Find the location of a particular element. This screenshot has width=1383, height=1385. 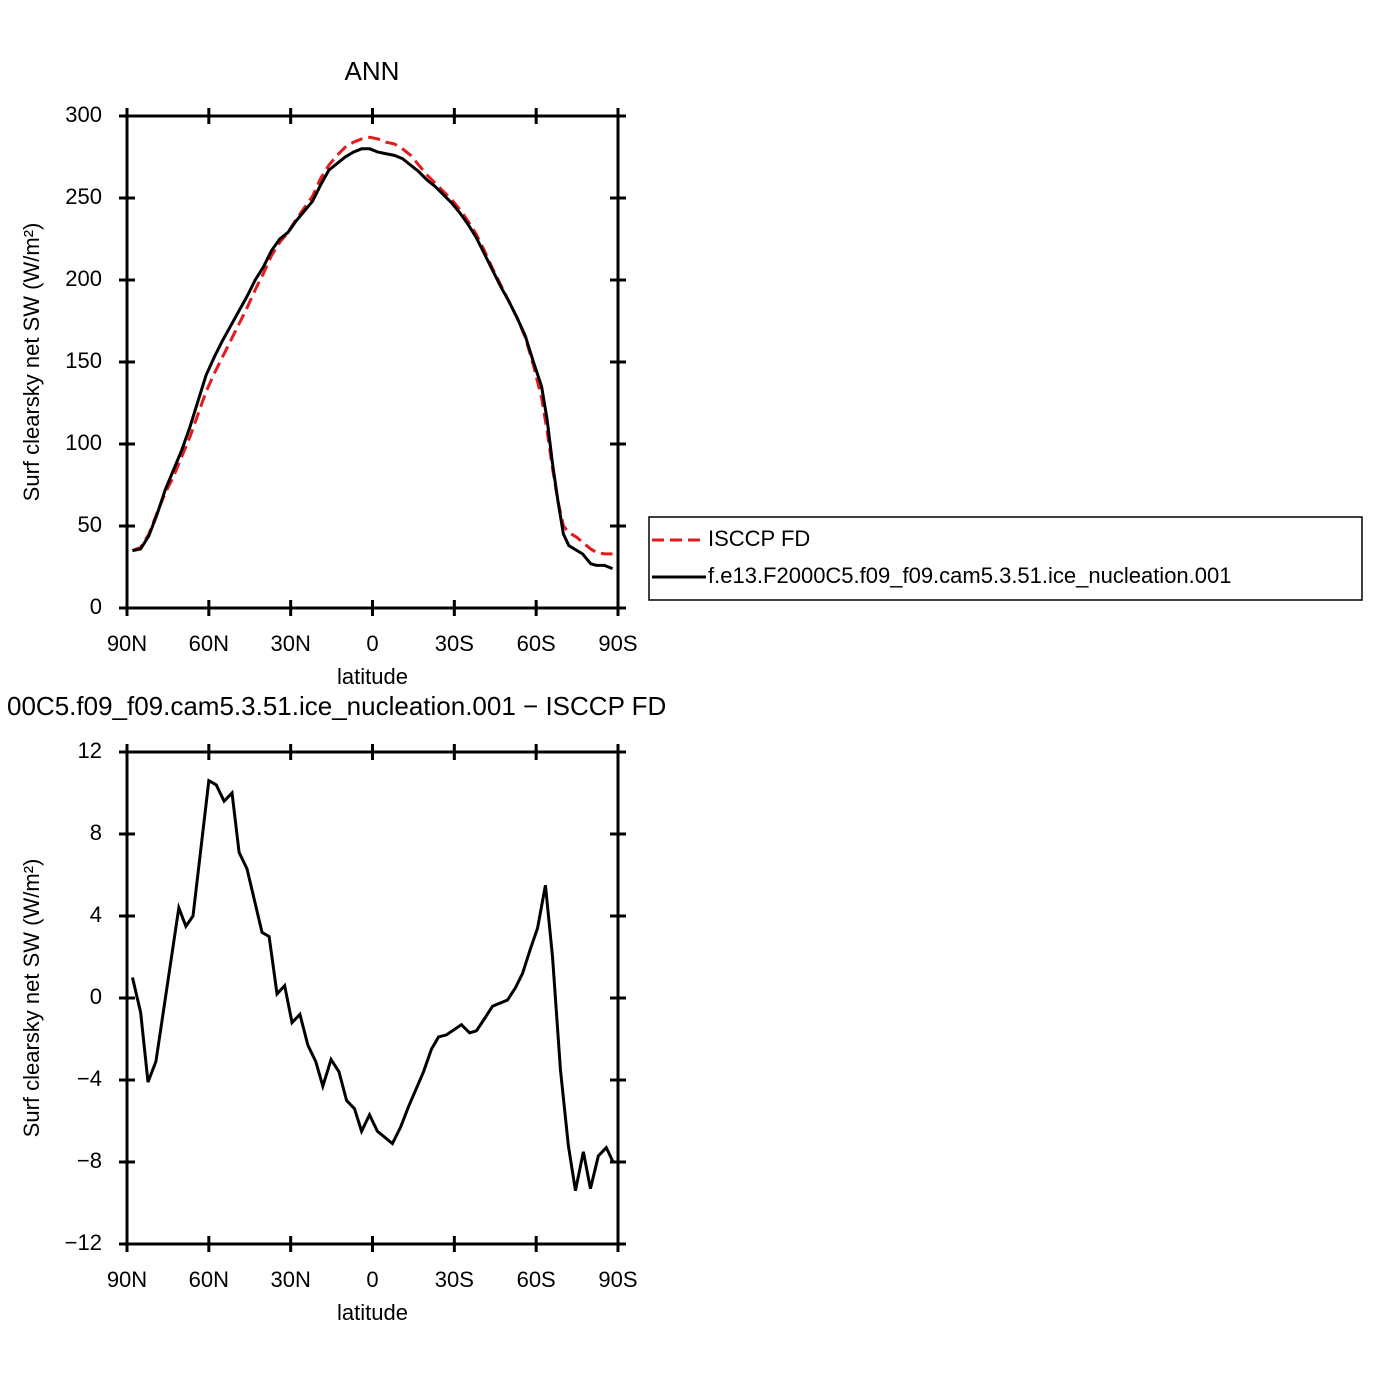

y-tick-label: 12 is located at coordinates (90, 750).